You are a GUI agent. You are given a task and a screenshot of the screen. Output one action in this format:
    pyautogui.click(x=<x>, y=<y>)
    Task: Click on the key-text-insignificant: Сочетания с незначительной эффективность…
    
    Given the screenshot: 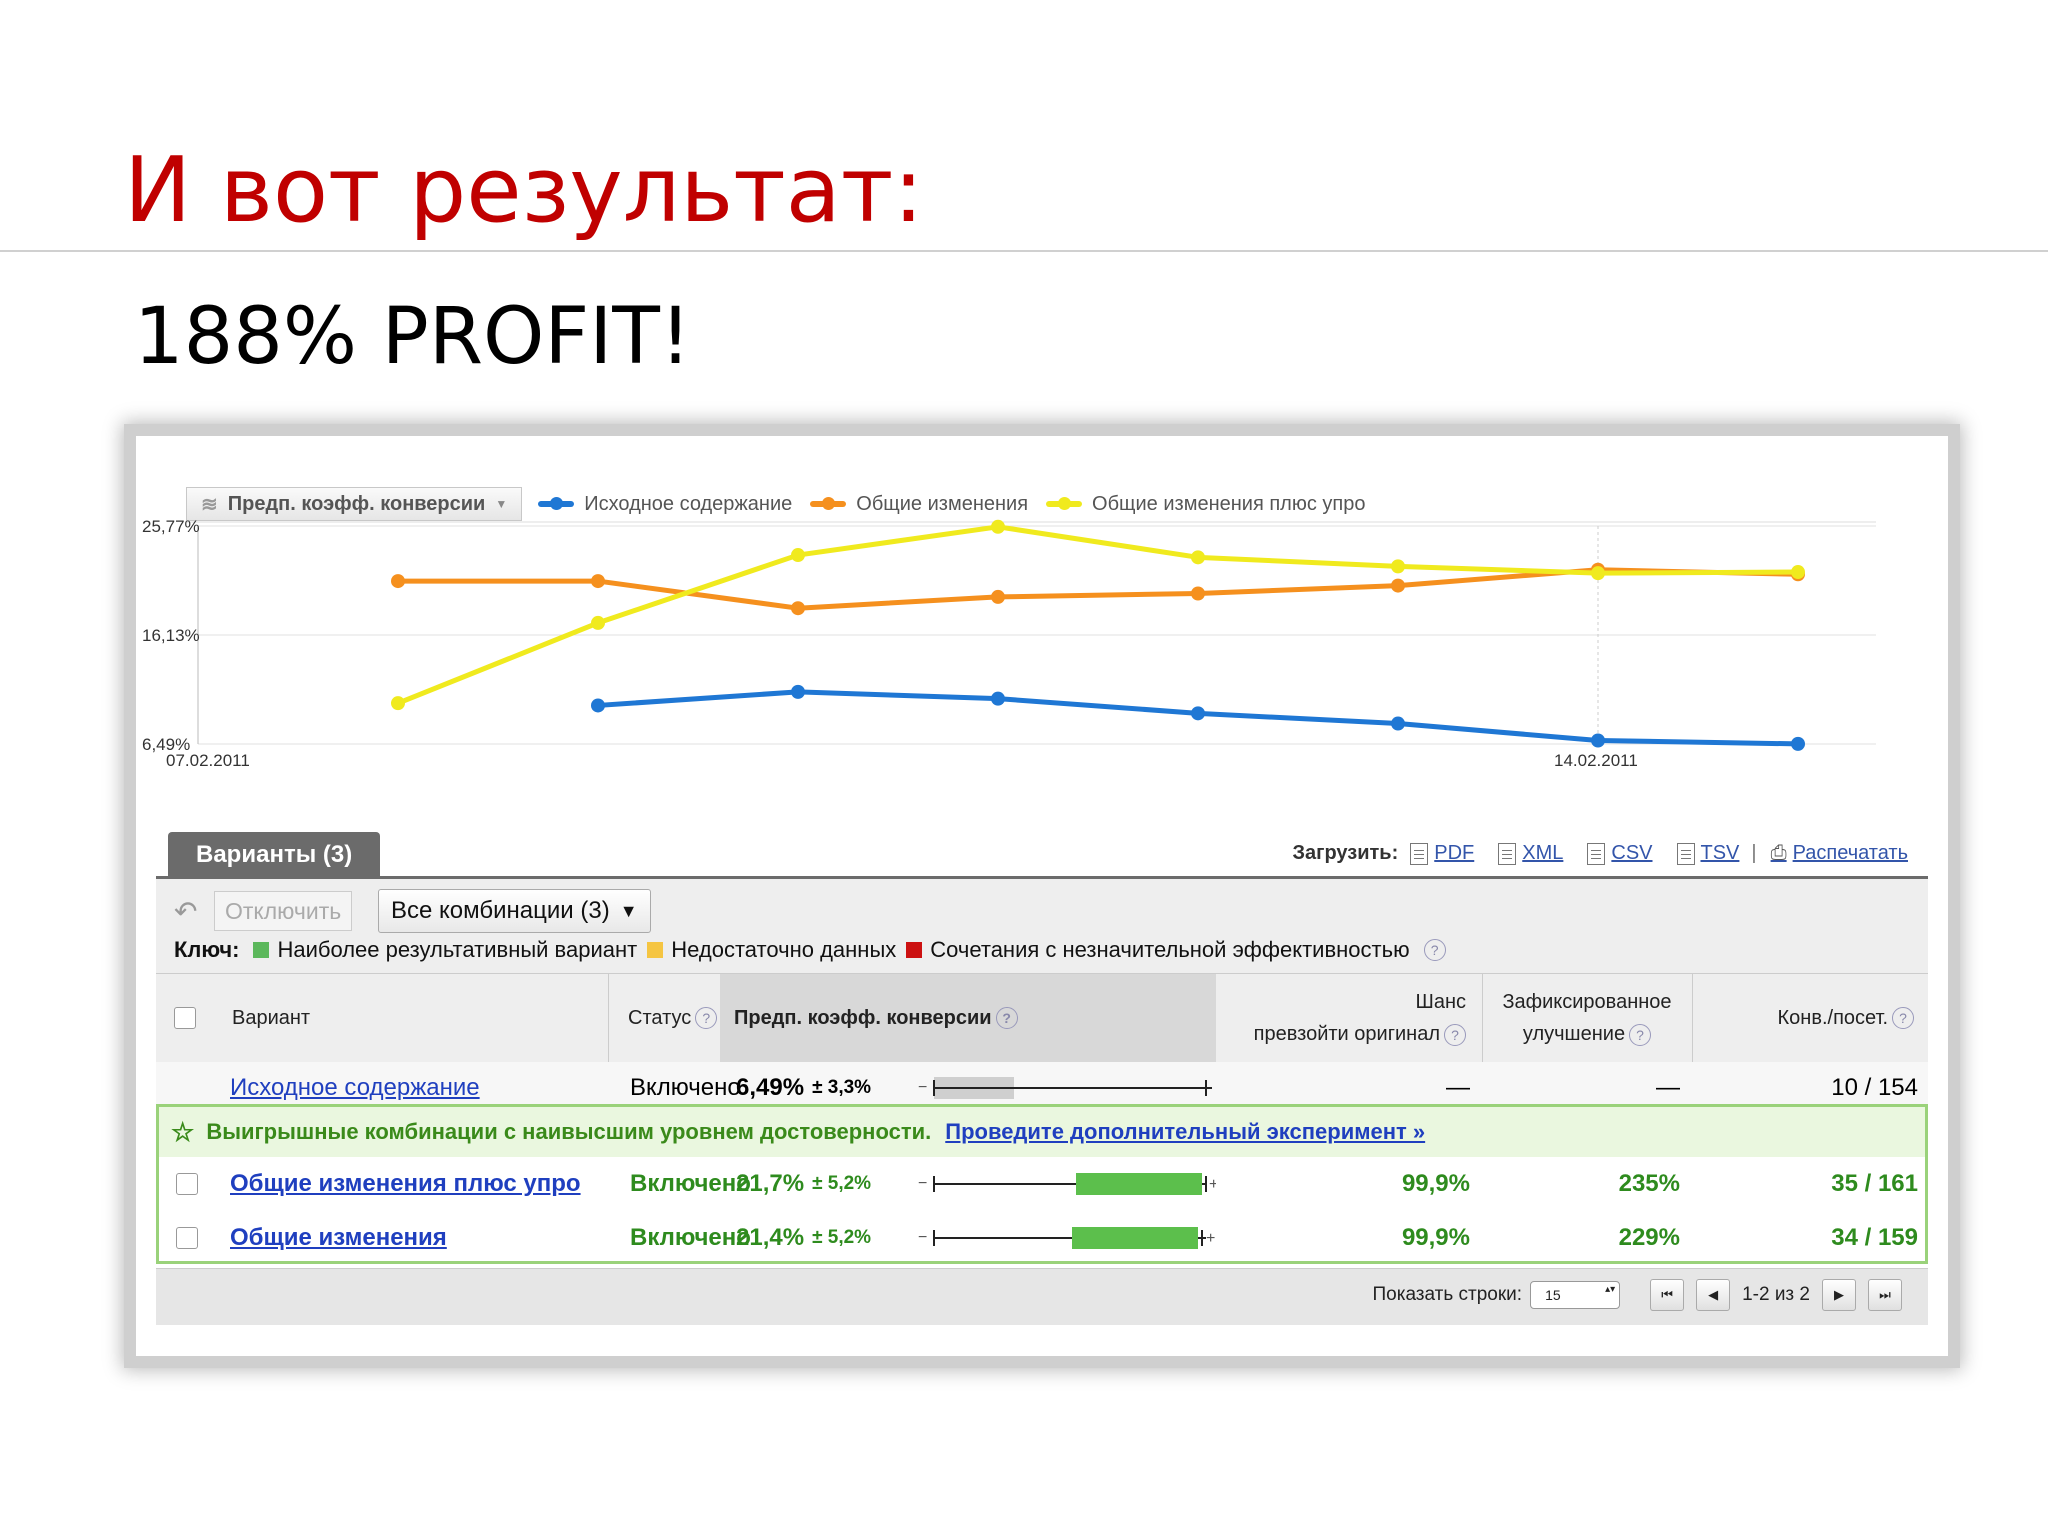 What is the action you would take?
    pyautogui.click(x=1170, y=949)
    